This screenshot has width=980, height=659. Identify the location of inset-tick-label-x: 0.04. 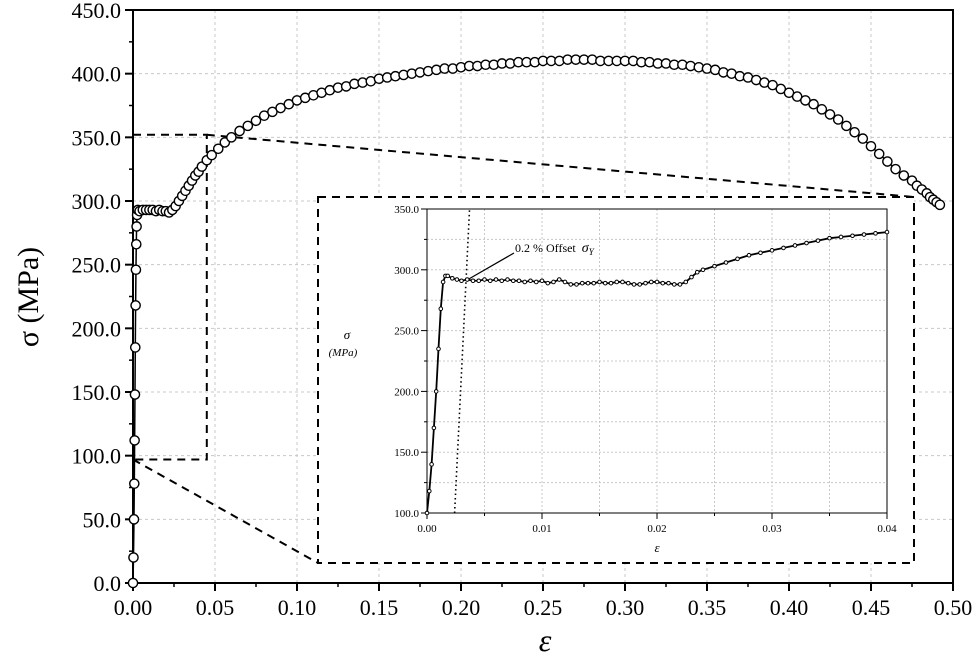
(887, 529).